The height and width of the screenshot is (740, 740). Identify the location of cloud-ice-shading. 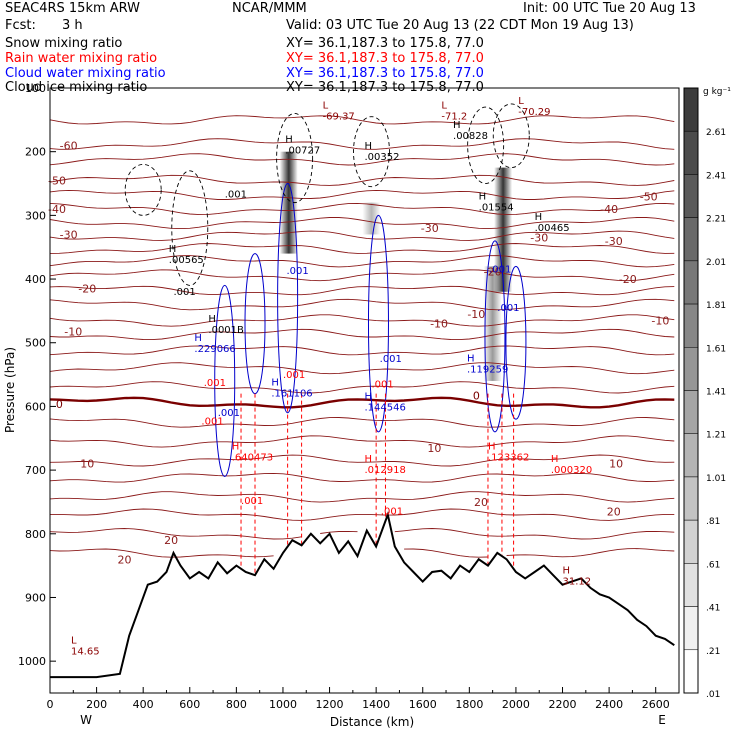
(396, 266).